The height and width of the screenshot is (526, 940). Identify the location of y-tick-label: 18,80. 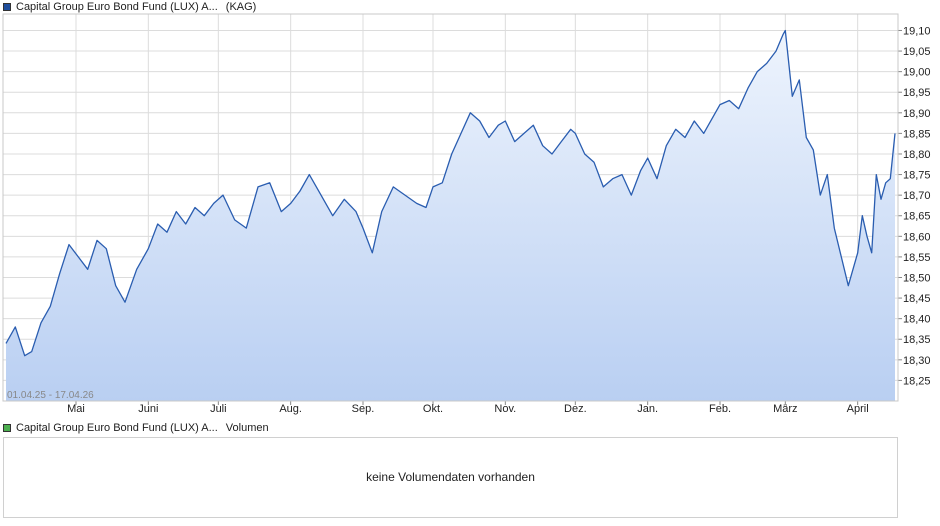
(917, 155).